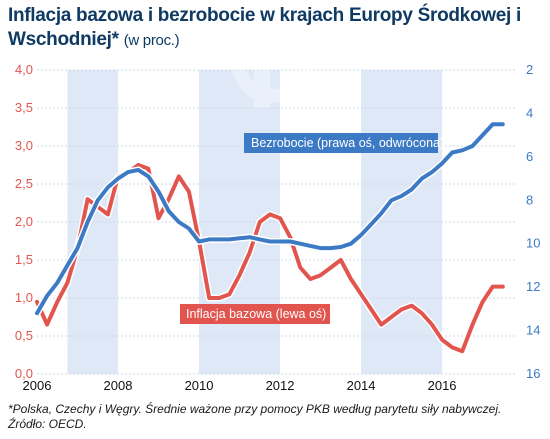 The width and height of the screenshot is (550, 439). What do you see at coordinates (533, 221) in the screenshot?
I see `right-axis-ticks: 2 4 6 8 10 12 14 16` at bounding box center [533, 221].